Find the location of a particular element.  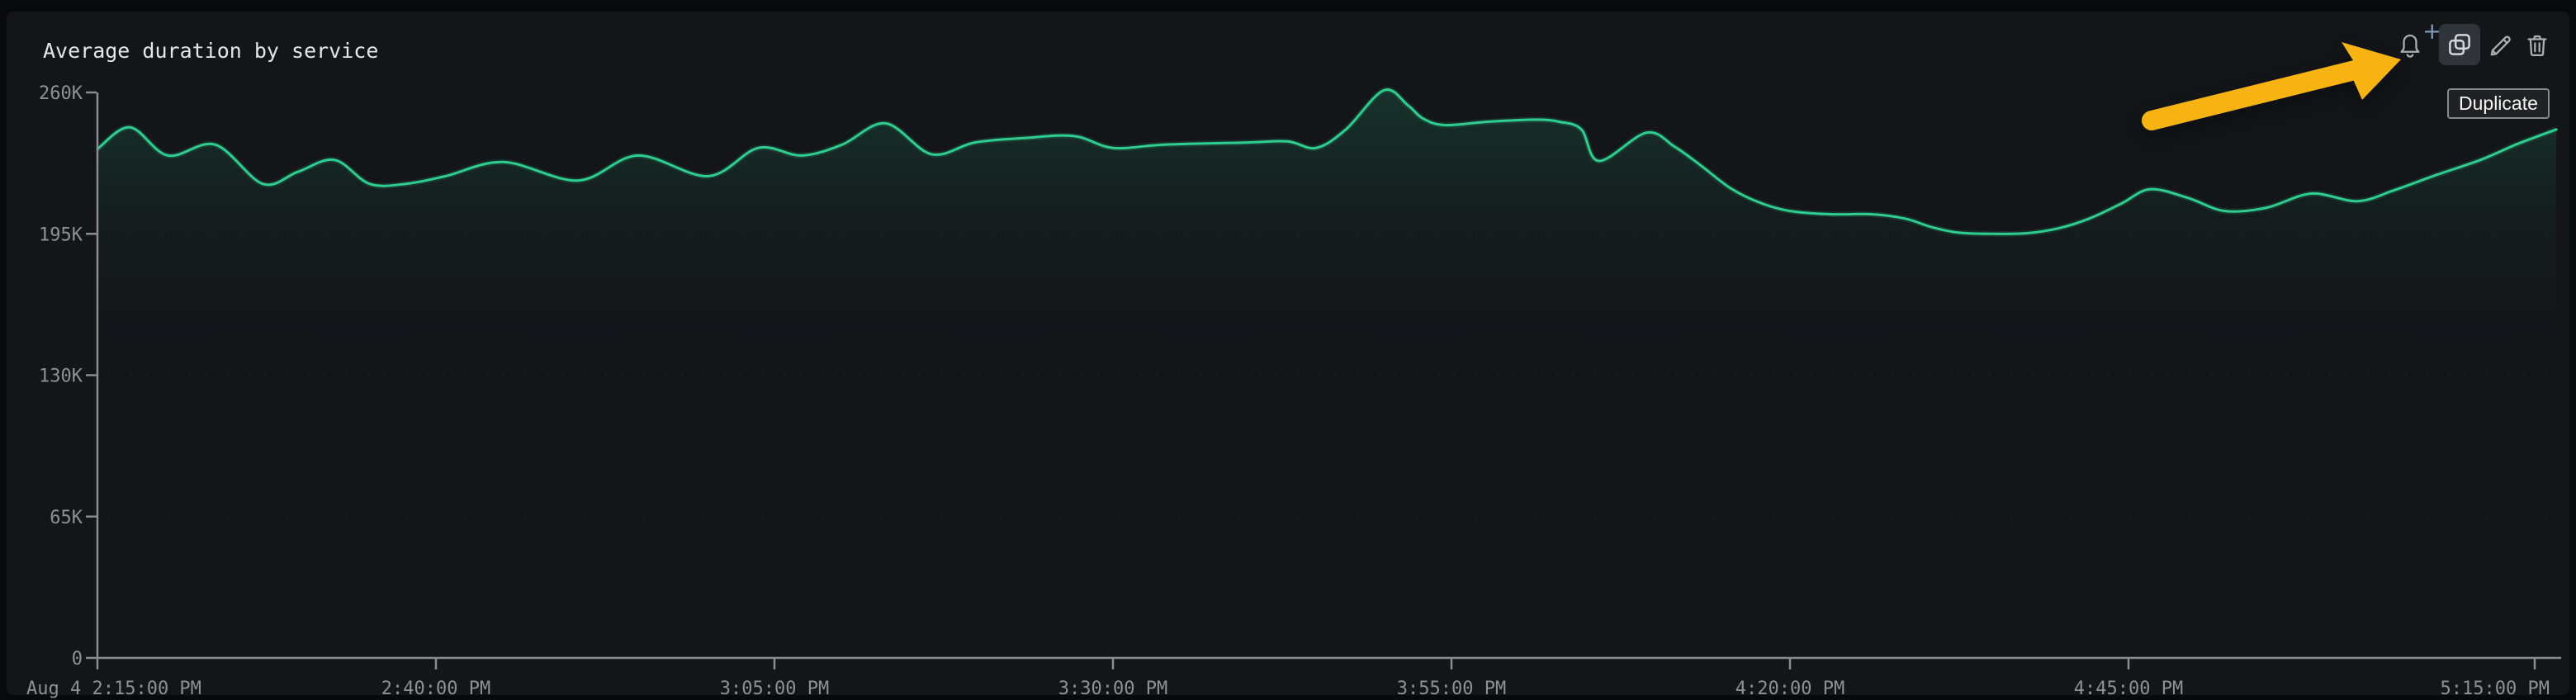

y-tick-label: 130K is located at coordinates (61, 377).